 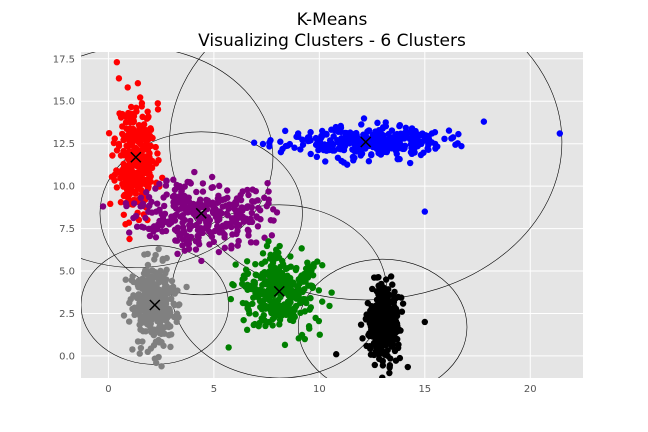 What do you see at coordinates (332, 20) in the screenshot?
I see `chart-title: K-Means` at bounding box center [332, 20].